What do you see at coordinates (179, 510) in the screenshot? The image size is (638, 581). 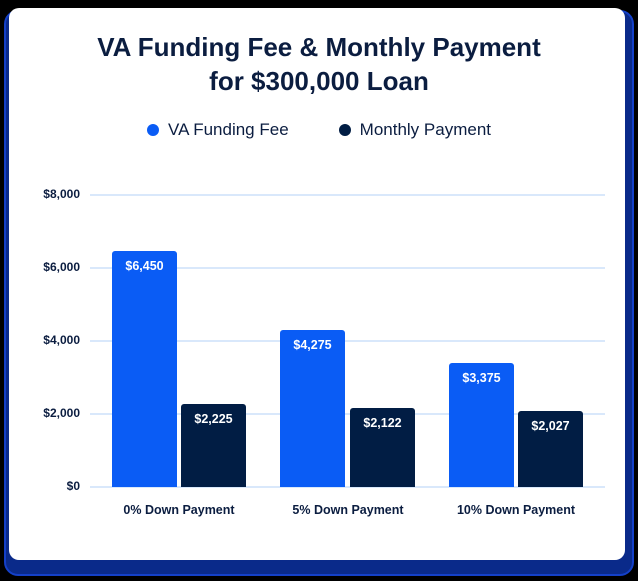 I see `x-tick-label: 0% Down Payment` at bounding box center [179, 510].